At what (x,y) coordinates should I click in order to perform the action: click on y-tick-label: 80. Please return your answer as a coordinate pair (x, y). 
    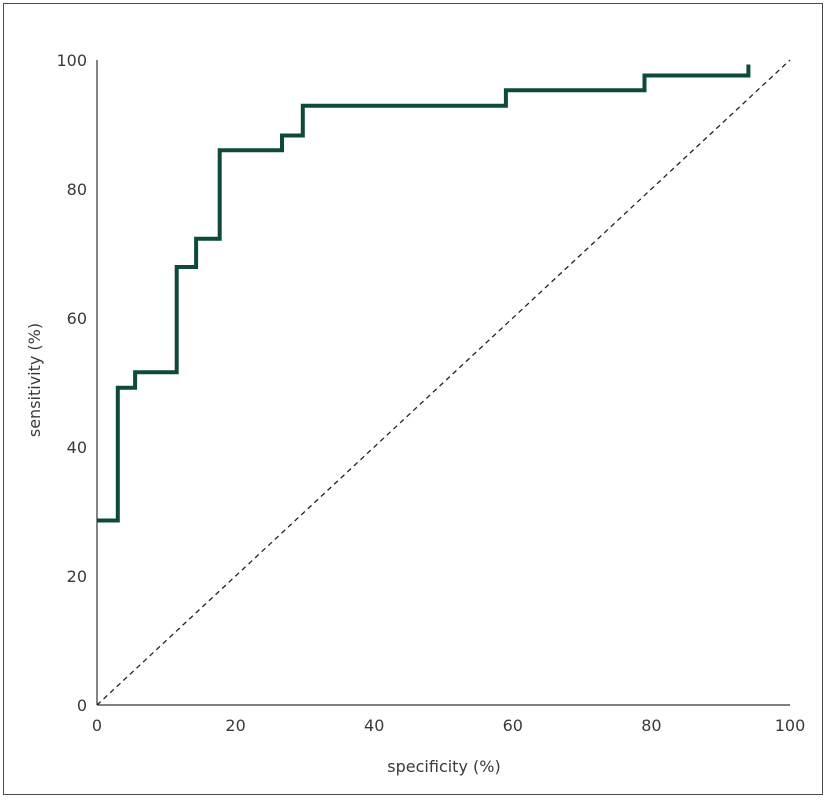
    Looking at the image, I should click on (77, 189).